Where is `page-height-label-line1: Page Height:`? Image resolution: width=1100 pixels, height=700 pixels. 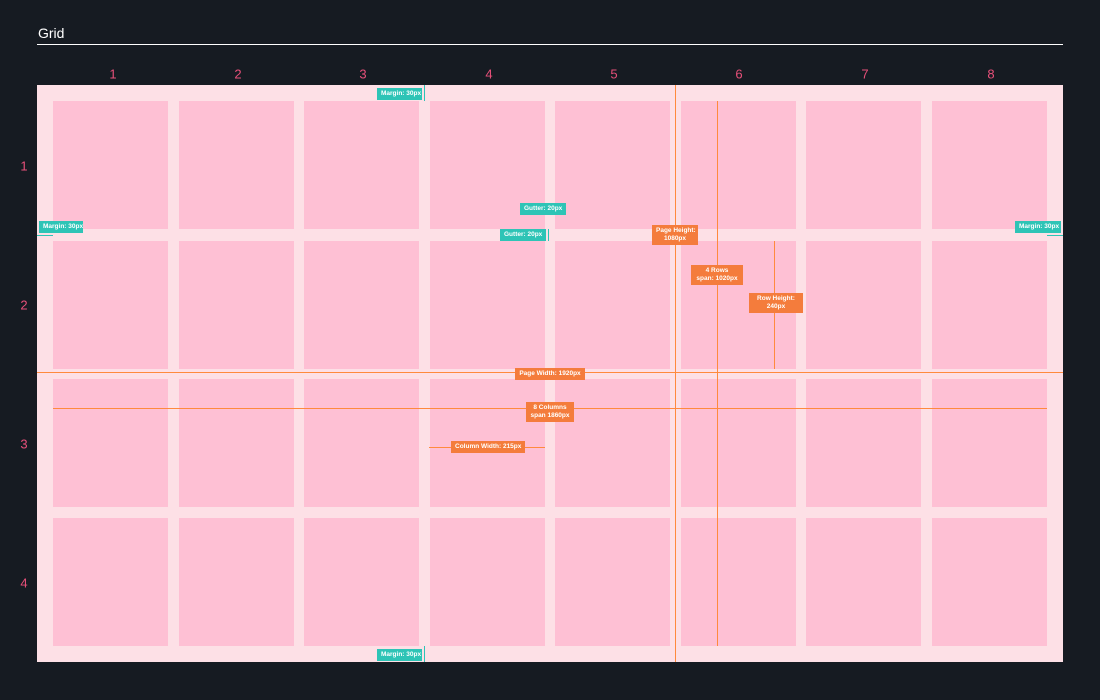
page-height-label-line1: Page Height: is located at coordinates (676, 230).